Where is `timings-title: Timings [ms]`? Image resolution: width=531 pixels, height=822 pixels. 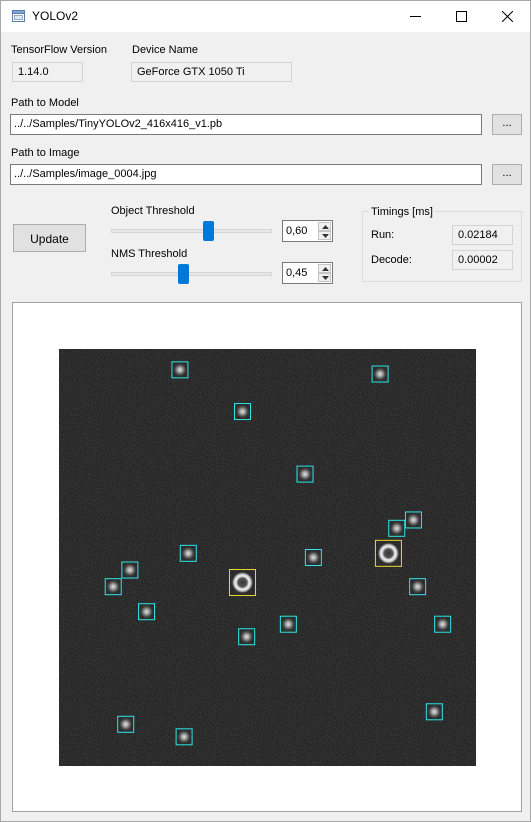 timings-title: Timings [ms] is located at coordinates (402, 212).